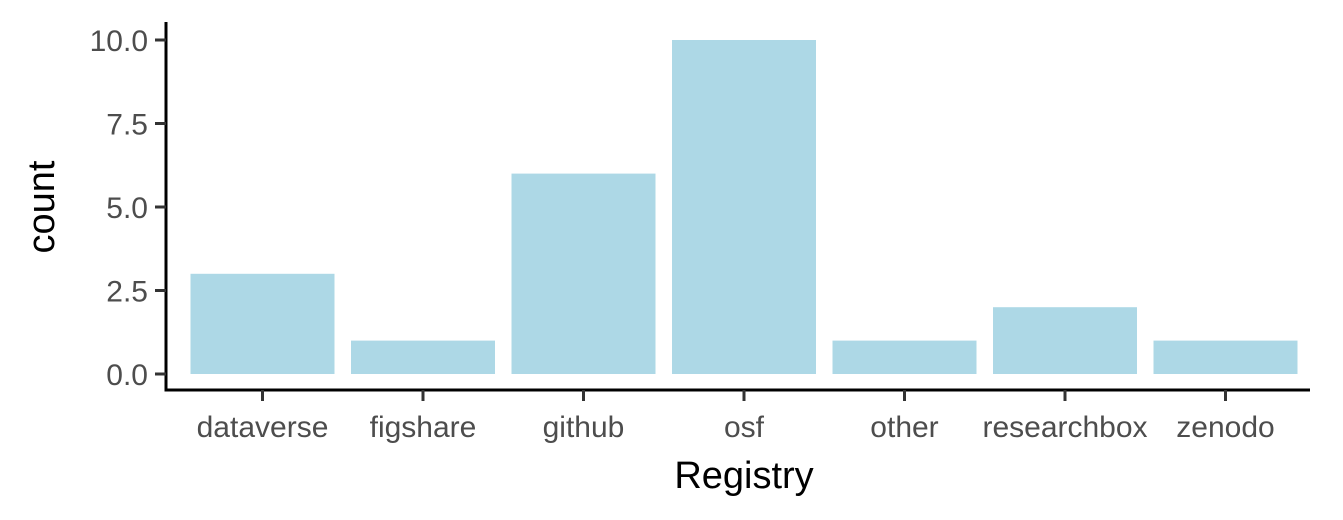 This screenshot has width=1343, height=520. I want to click on x-tick-label-other: other, so click(904, 427).